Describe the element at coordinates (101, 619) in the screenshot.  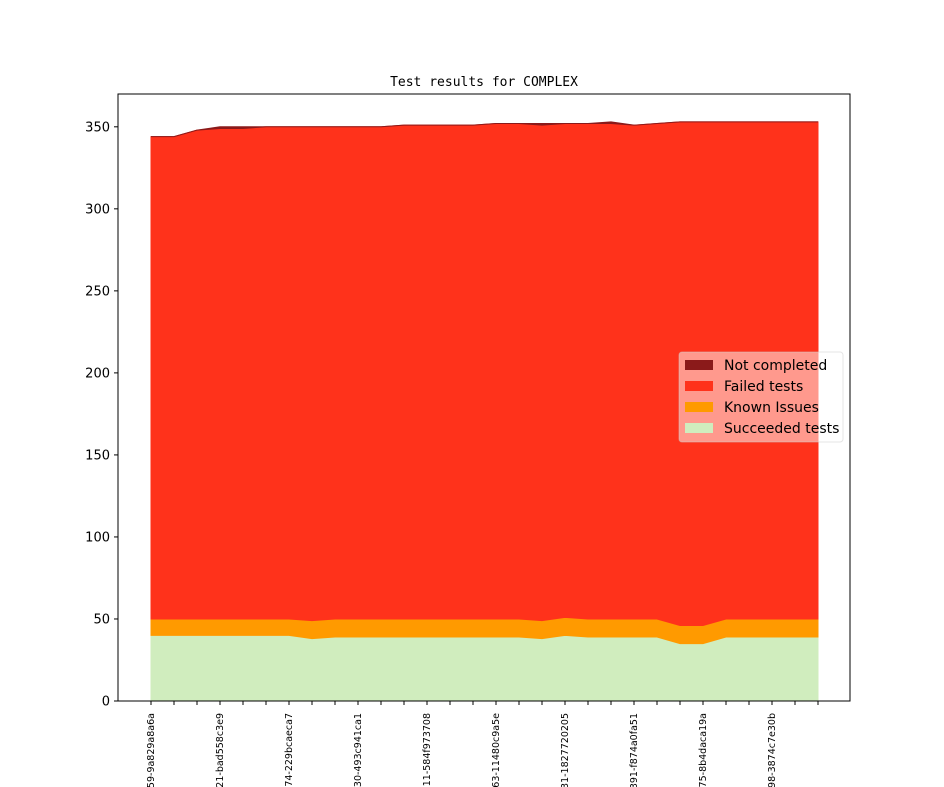
I see `y-tick-label: 50` at that location.